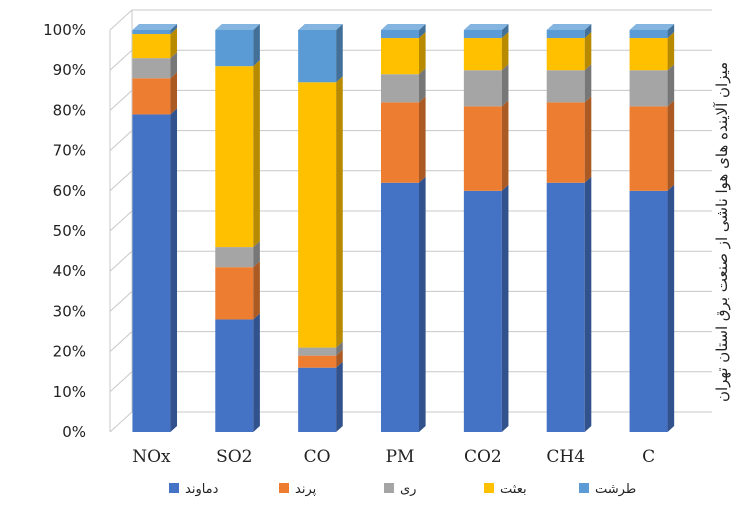  Describe the element at coordinates (151, 457) in the screenshot. I see `x-category-label: NOx` at that location.